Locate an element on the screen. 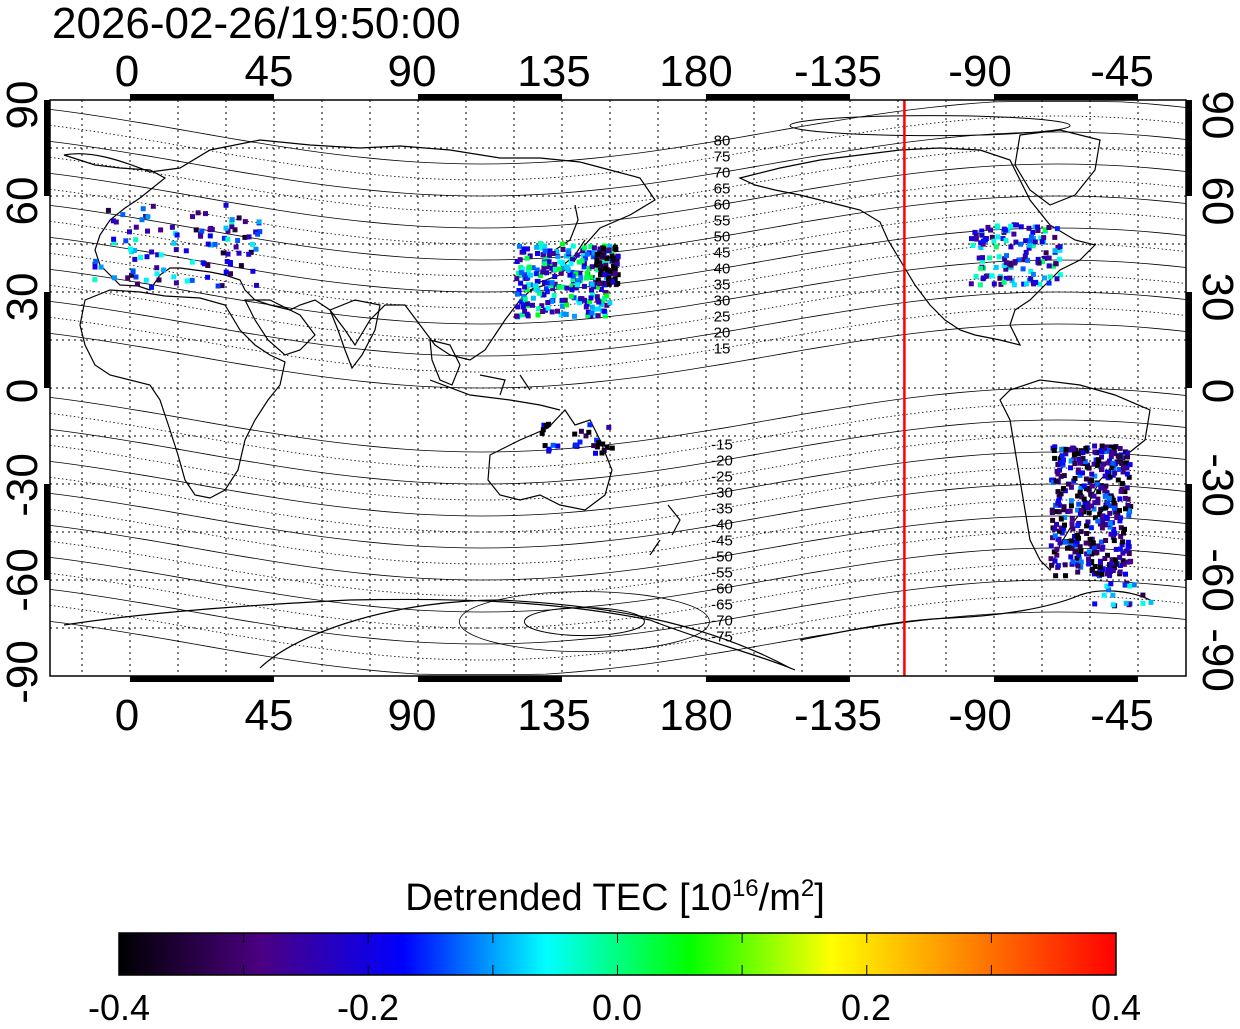 The height and width of the screenshot is (1029, 1240). colorbar-title-end: ] is located at coordinates (819, 898).